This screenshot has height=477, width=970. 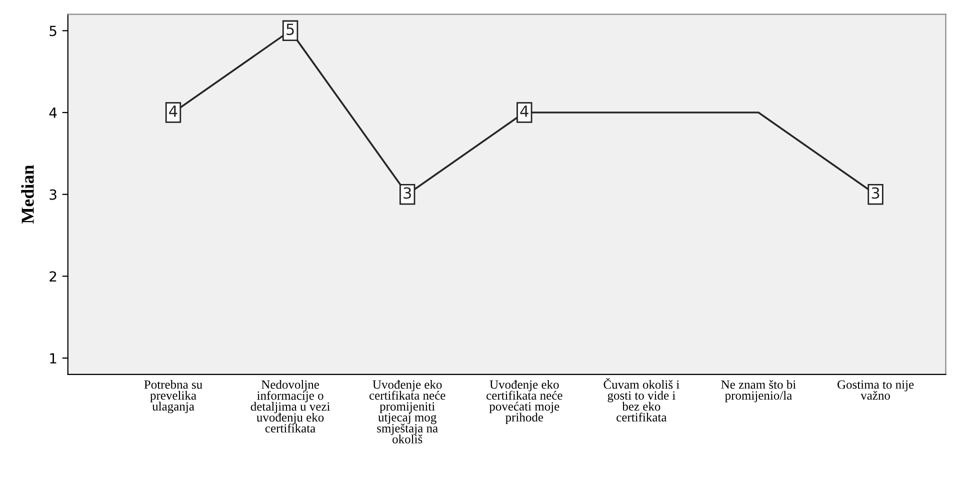 I want to click on y-tick-label: 1, so click(x=53, y=358).